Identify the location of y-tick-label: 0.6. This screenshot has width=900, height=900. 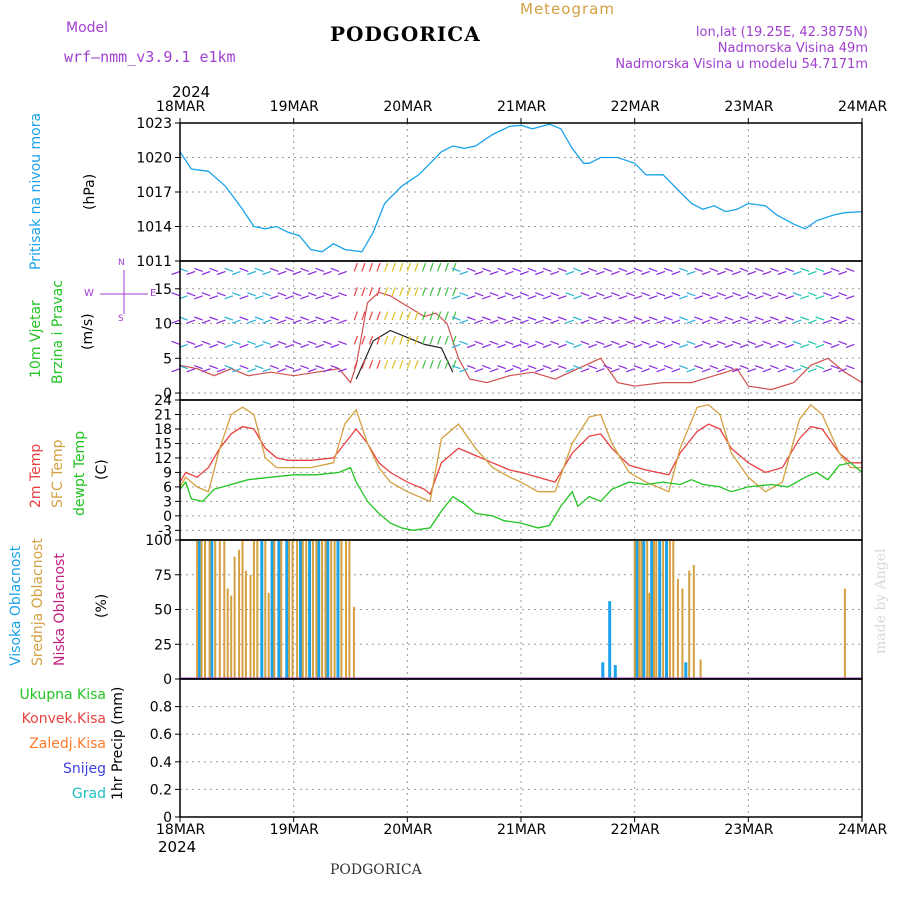
(161, 735).